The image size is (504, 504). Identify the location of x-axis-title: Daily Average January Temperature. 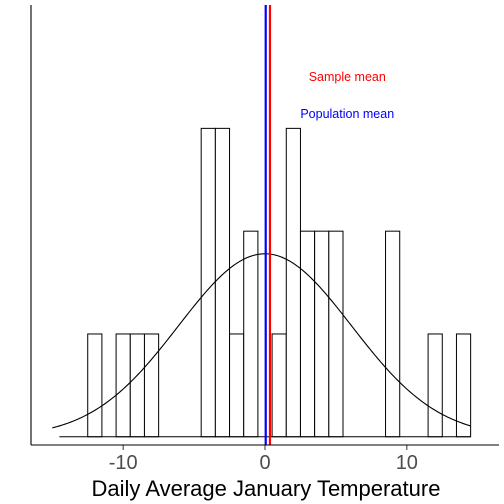
(266, 488).